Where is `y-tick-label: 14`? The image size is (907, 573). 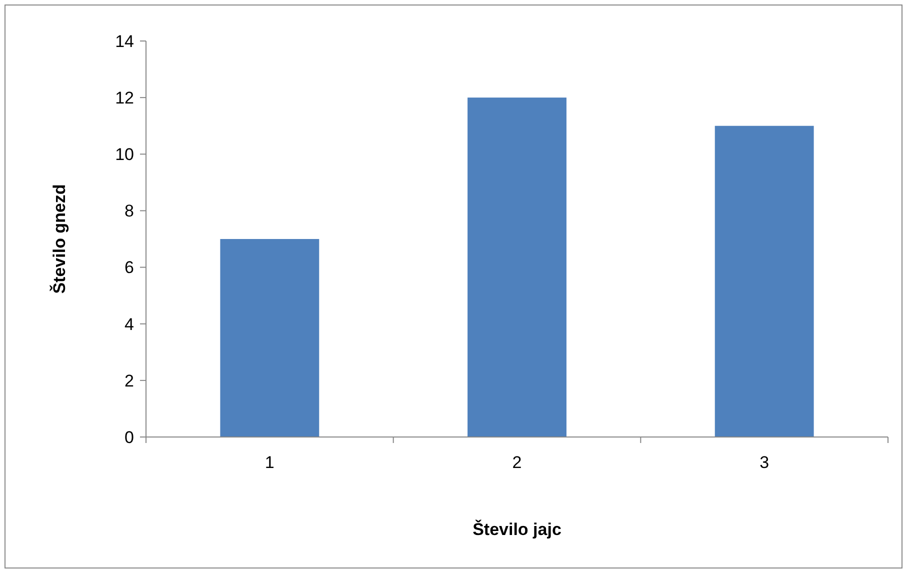
y-tick-label: 14 is located at coordinates (124, 41).